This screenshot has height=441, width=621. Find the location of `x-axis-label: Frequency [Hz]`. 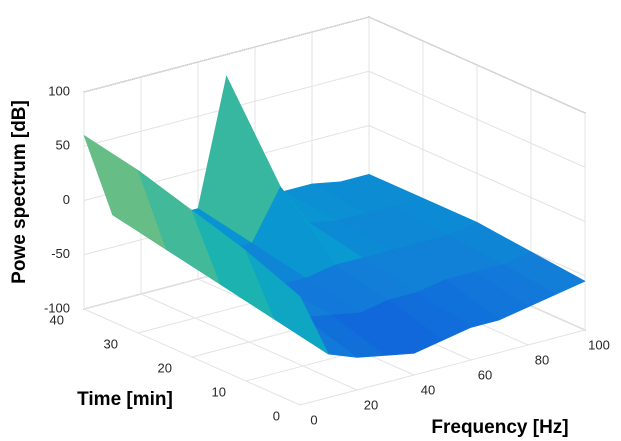

x-axis-label: Frequency [Hz] is located at coordinates (499, 427).